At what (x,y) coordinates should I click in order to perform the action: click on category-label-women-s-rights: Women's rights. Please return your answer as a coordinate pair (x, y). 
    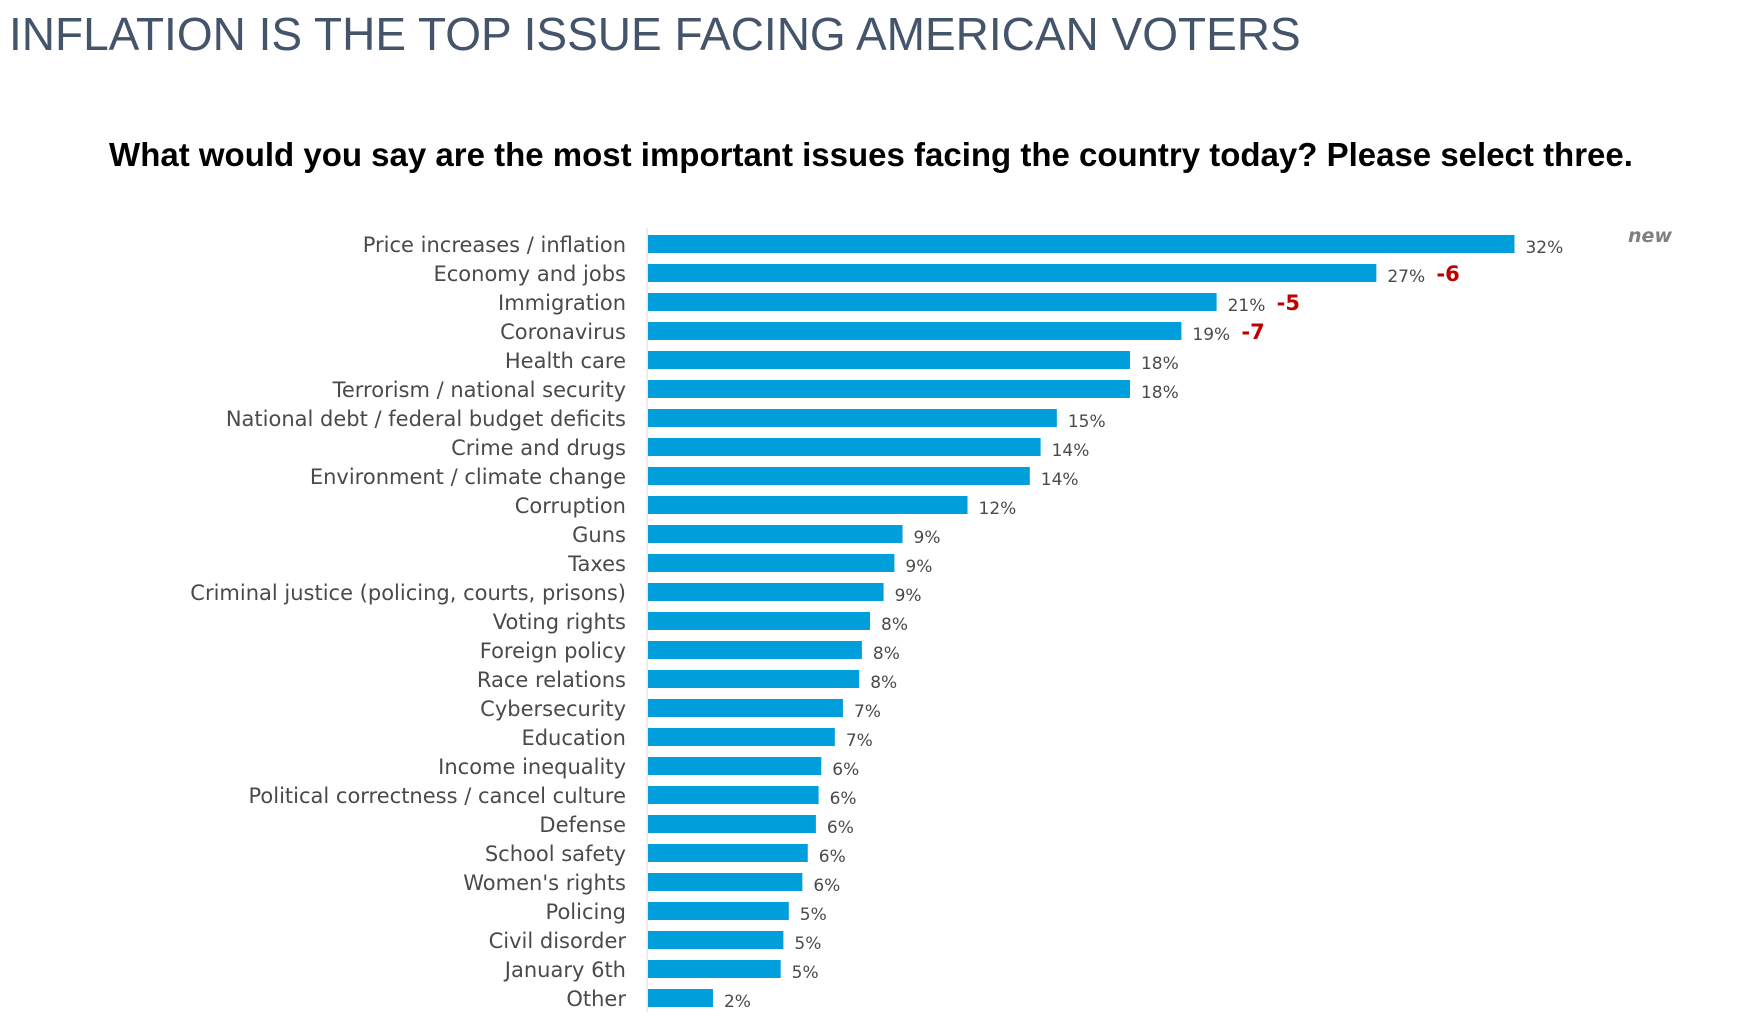
    Looking at the image, I should click on (544, 883).